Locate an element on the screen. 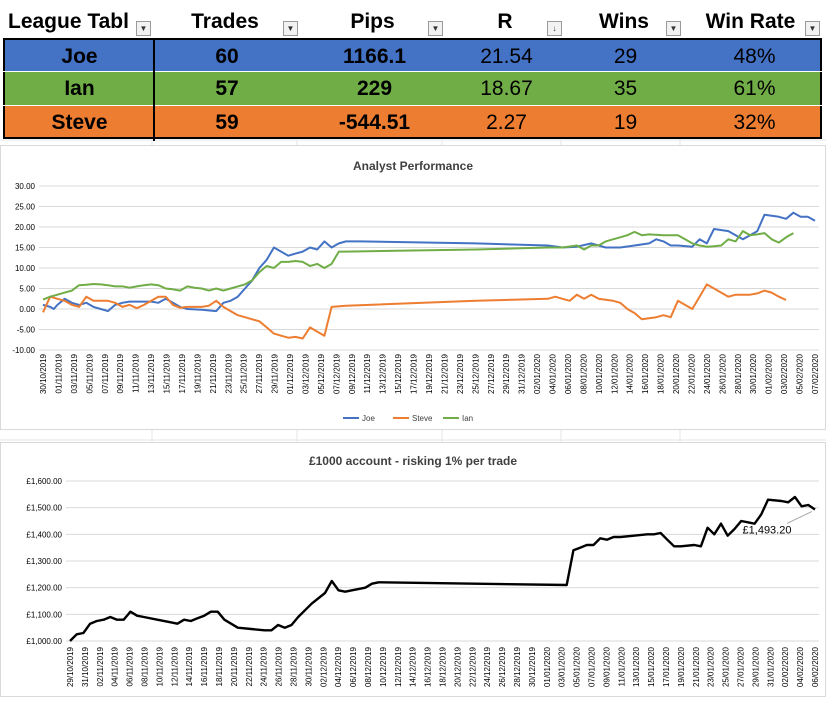 Image resolution: width=826 pixels, height=701 pixels. y-tick-label: £1,100.00 is located at coordinates (44, 614).